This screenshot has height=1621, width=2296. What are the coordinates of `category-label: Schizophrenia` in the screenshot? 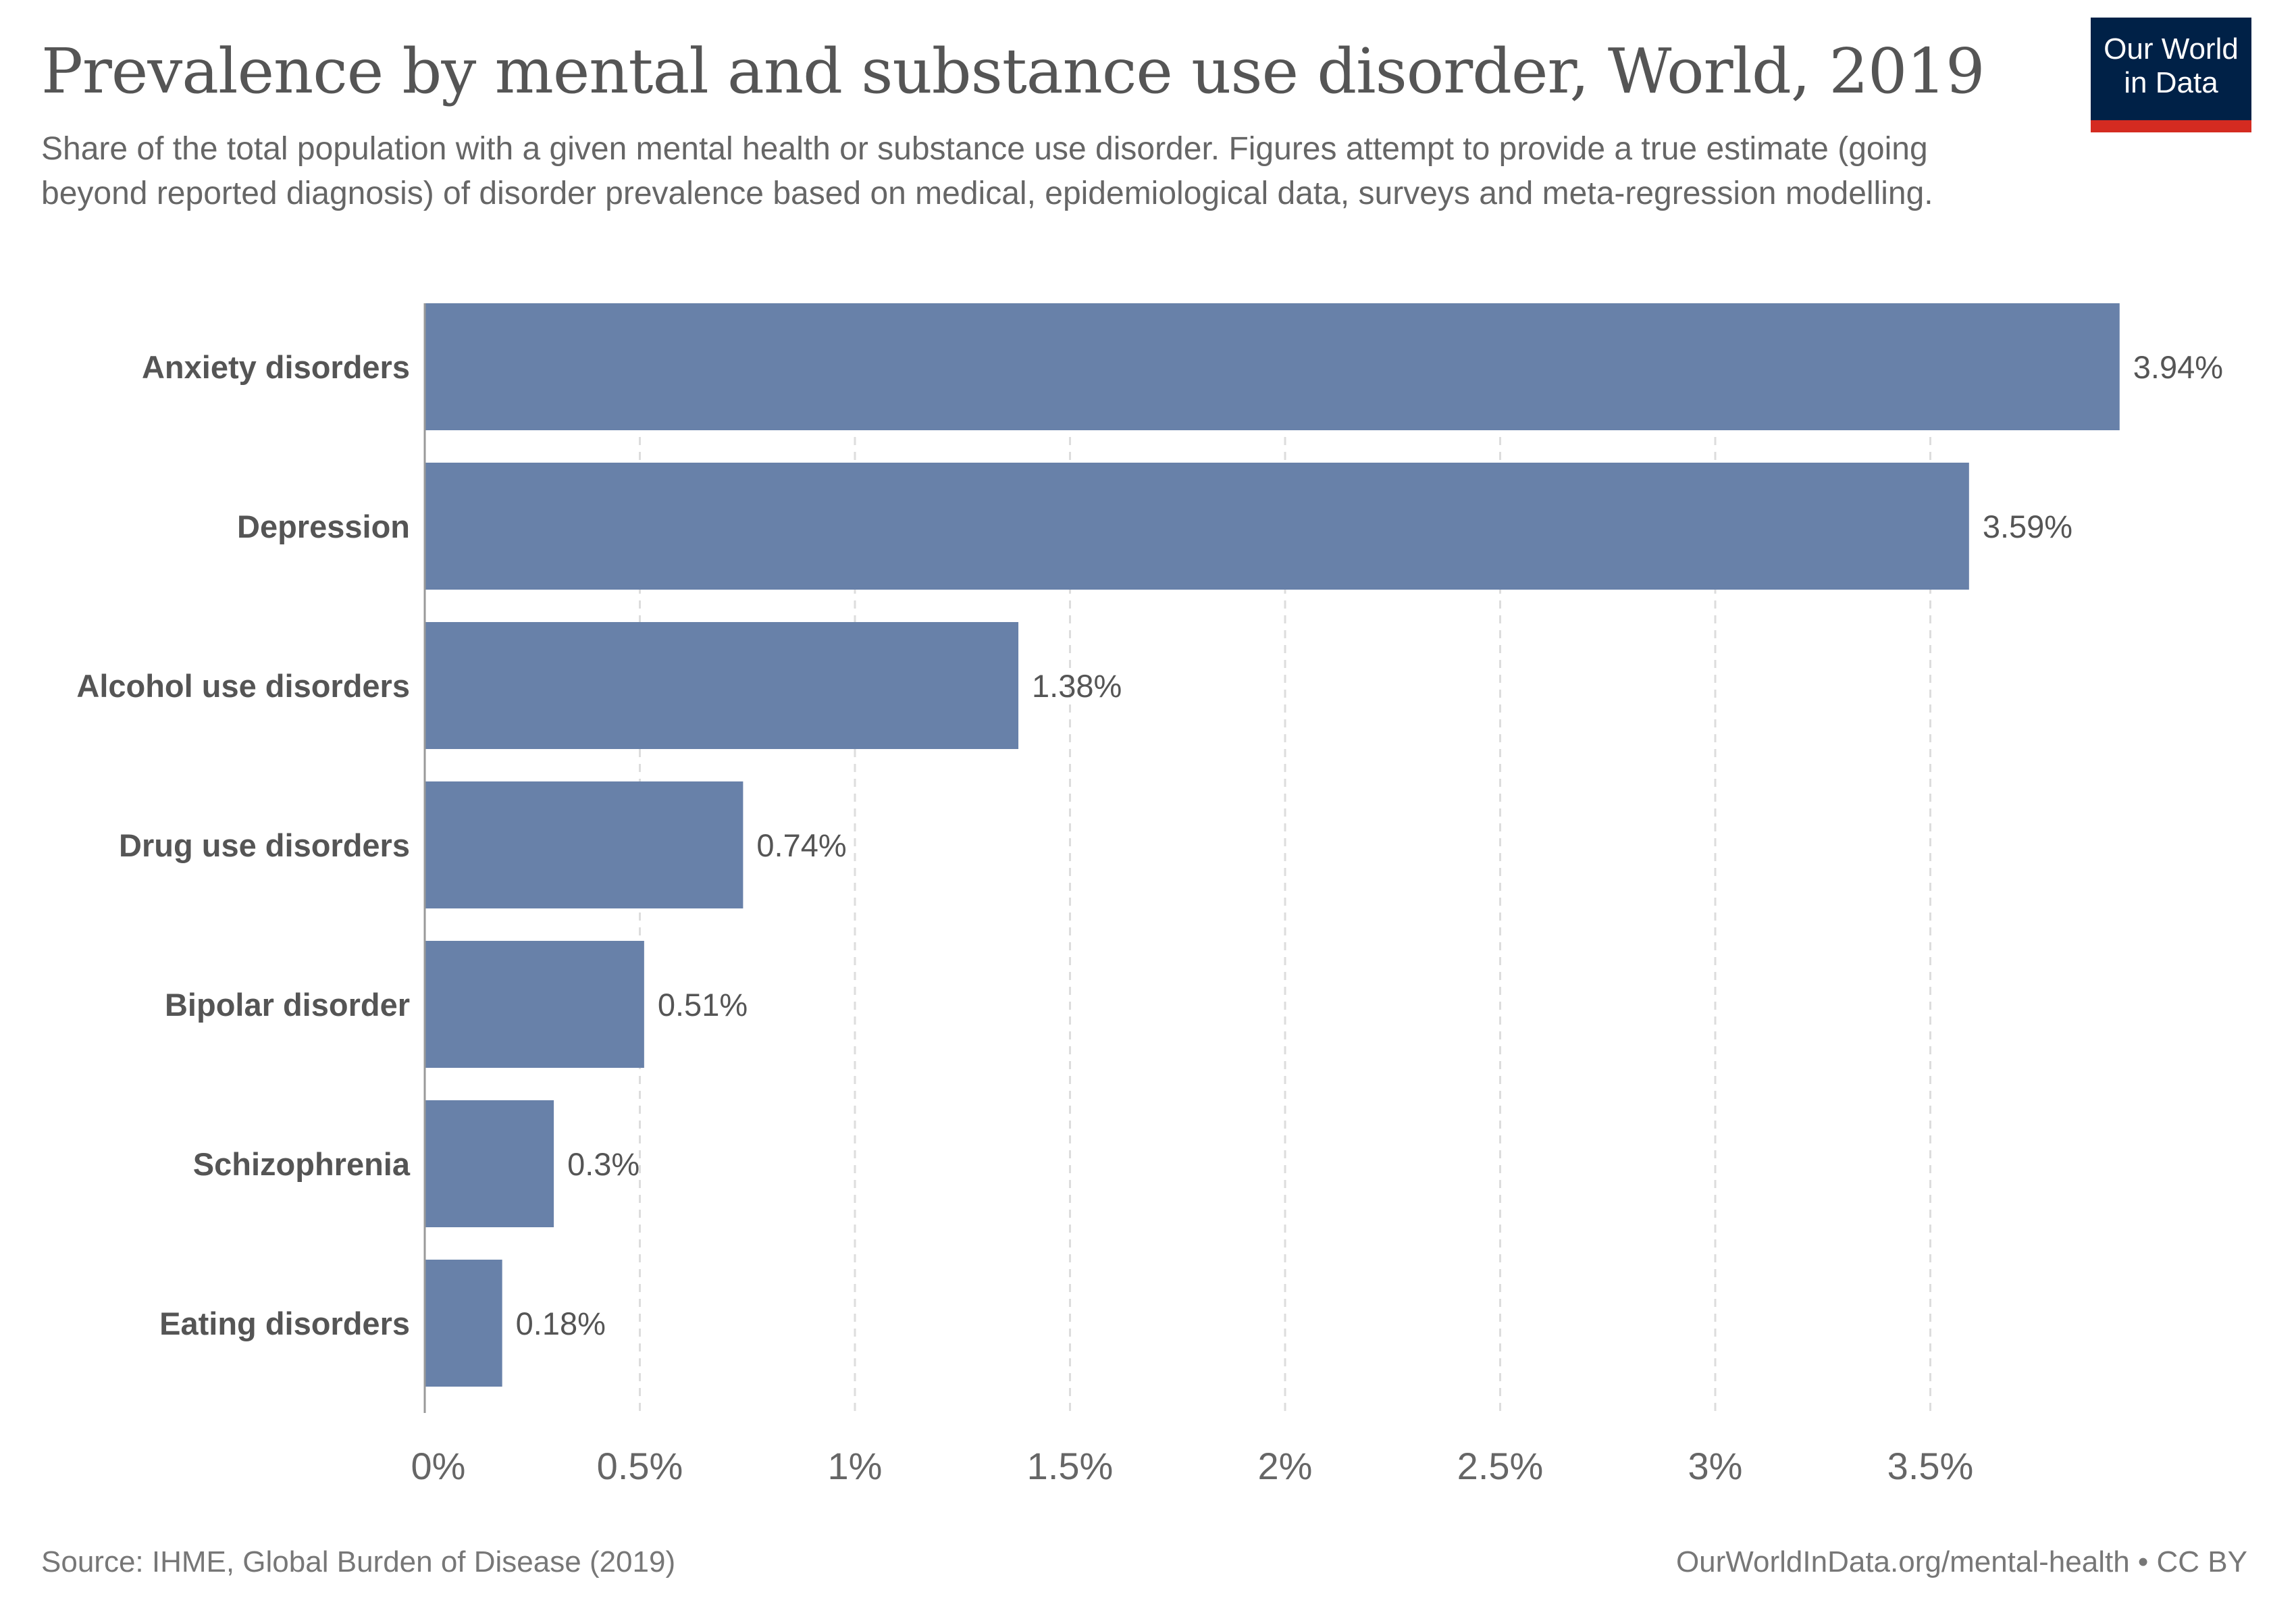 It's located at (302, 1164).